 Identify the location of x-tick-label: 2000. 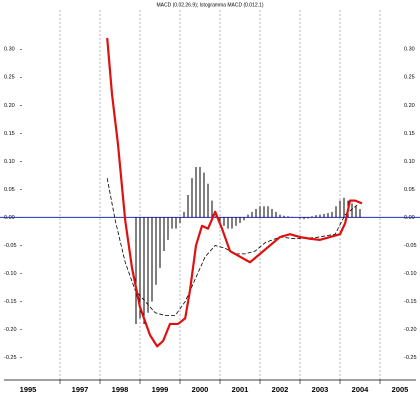
(200, 389).